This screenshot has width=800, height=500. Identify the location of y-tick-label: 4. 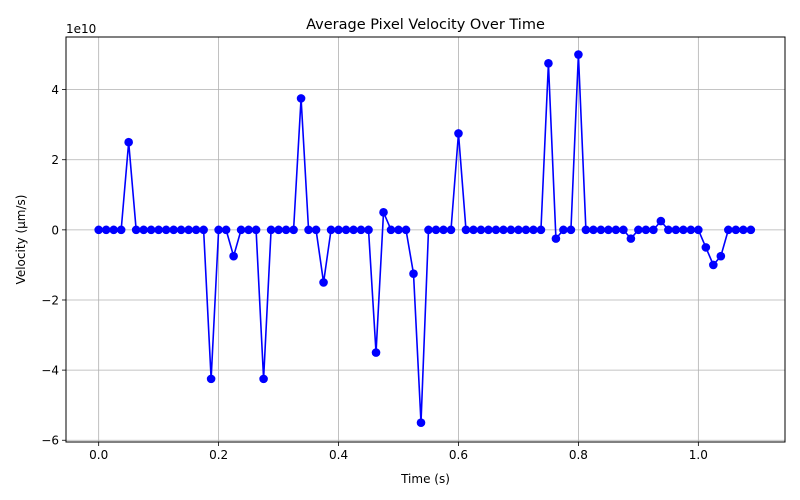
(55, 90).